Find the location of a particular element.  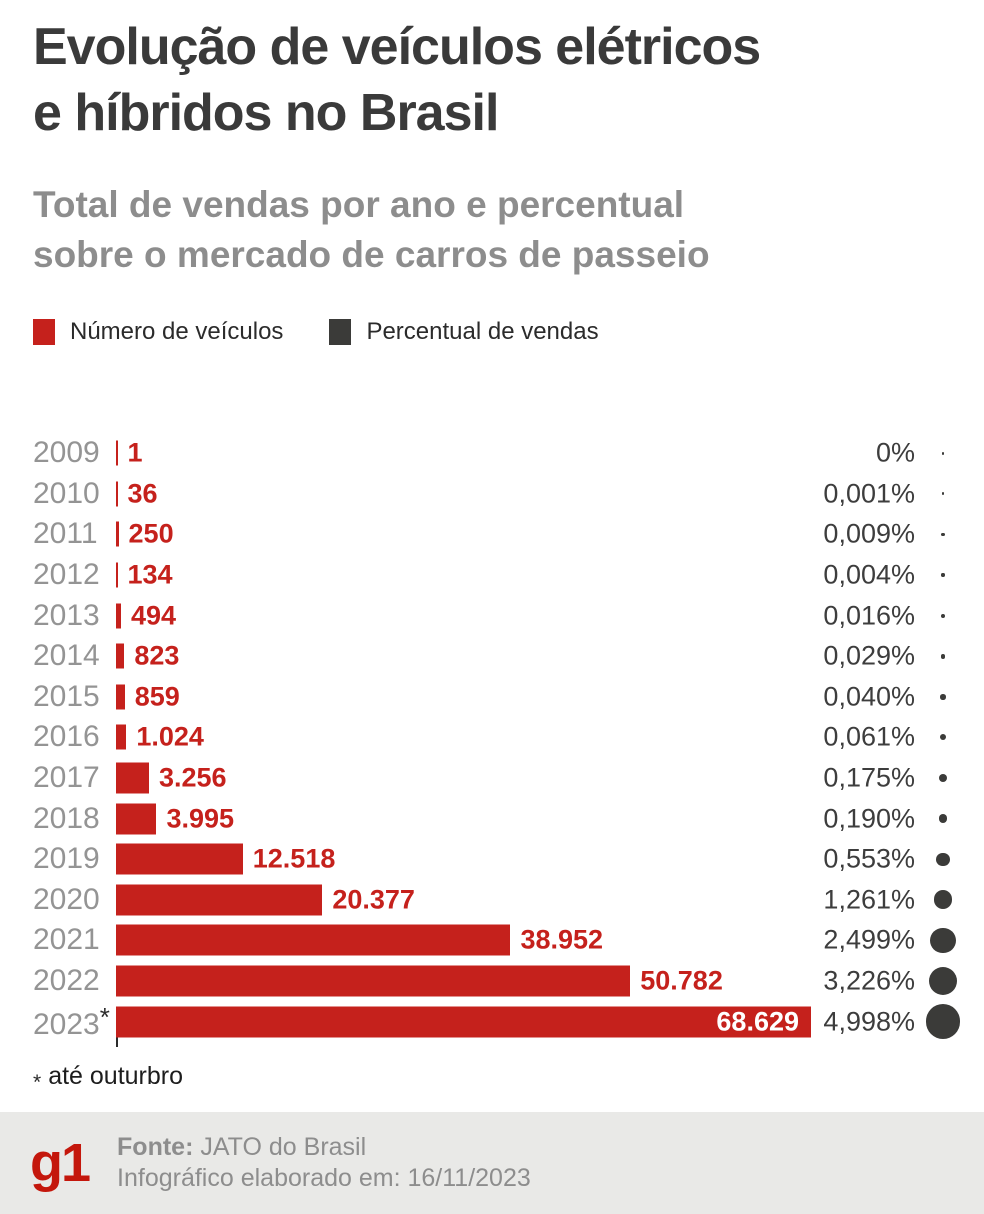

value-label: 12.518 is located at coordinates (294, 858).